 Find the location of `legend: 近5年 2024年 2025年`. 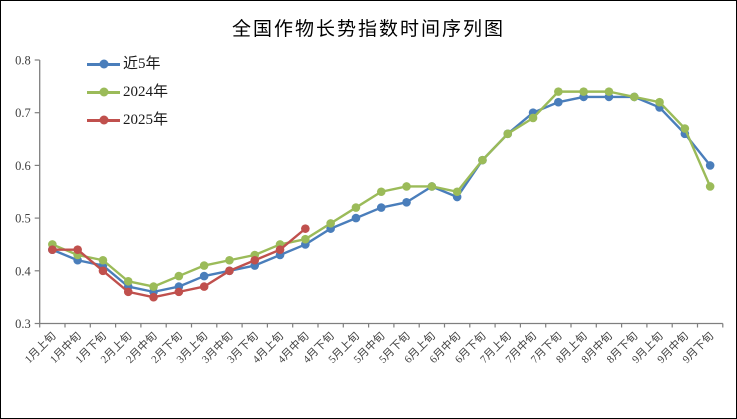

legend: 近5年 2024年 2025年 is located at coordinates (127, 92).